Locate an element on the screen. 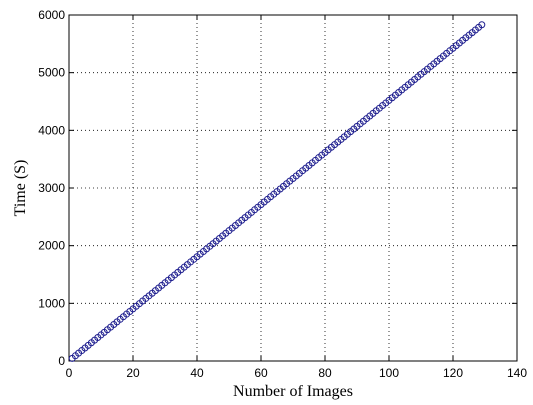  x-tick-label: 20 is located at coordinates (133, 373).